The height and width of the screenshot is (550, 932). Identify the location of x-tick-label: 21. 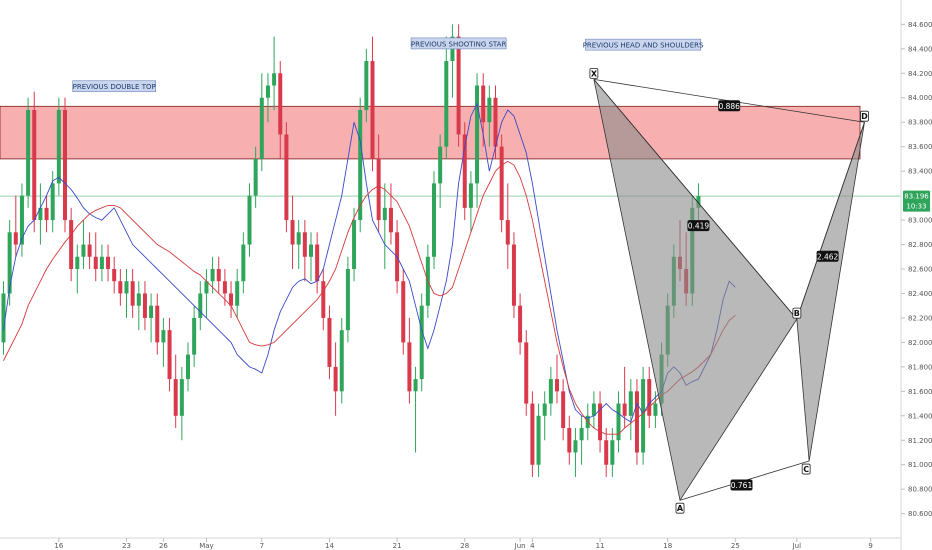
(397, 546).